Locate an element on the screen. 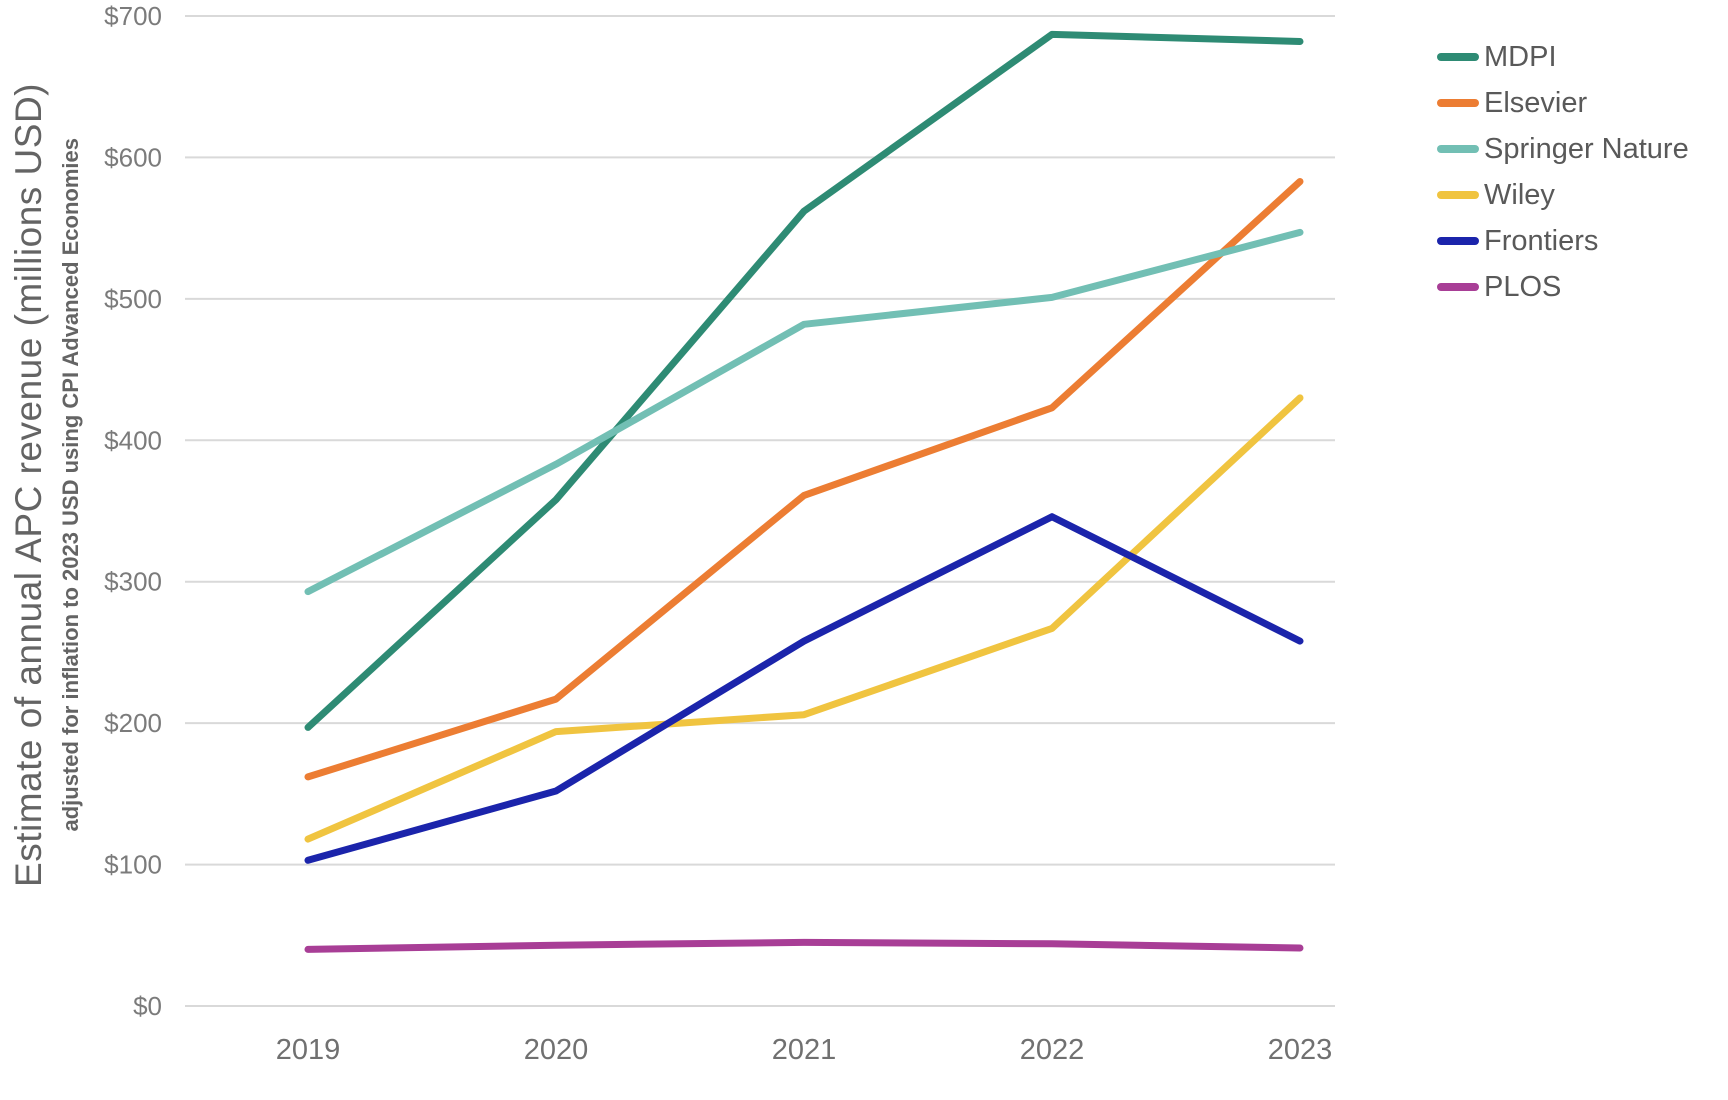  legend-label: Frontiers is located at coordinates (1541, 240).